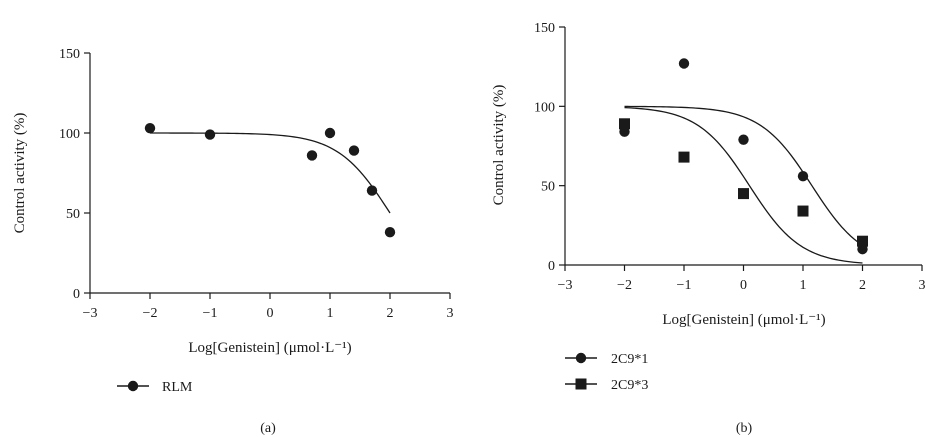 The width and height of the screenshot is (925, 437). What do you see at coordinates (269, 348) in the screenshot?
I see `chart-a-xlabel: Log[Genistein] (μmol·L⁻¹)` at bounding box center [269, 348].